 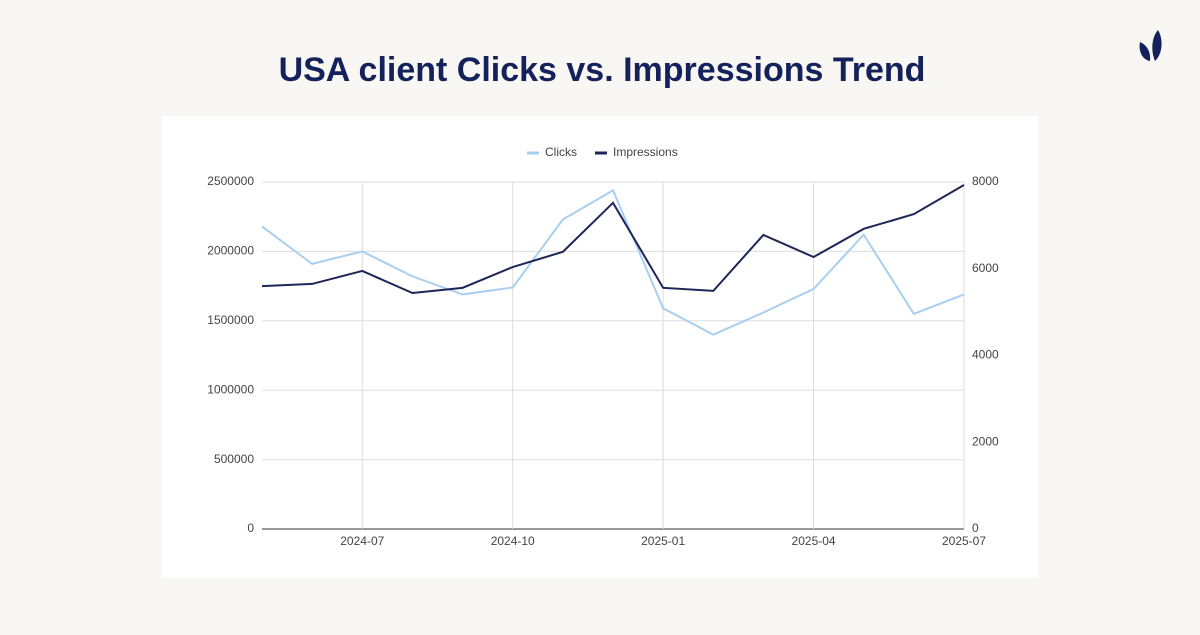 What do you see at coordinates (250, 528) in the screenshot?
I see `y-tick-label: 0` at bounding box center [250, 528].